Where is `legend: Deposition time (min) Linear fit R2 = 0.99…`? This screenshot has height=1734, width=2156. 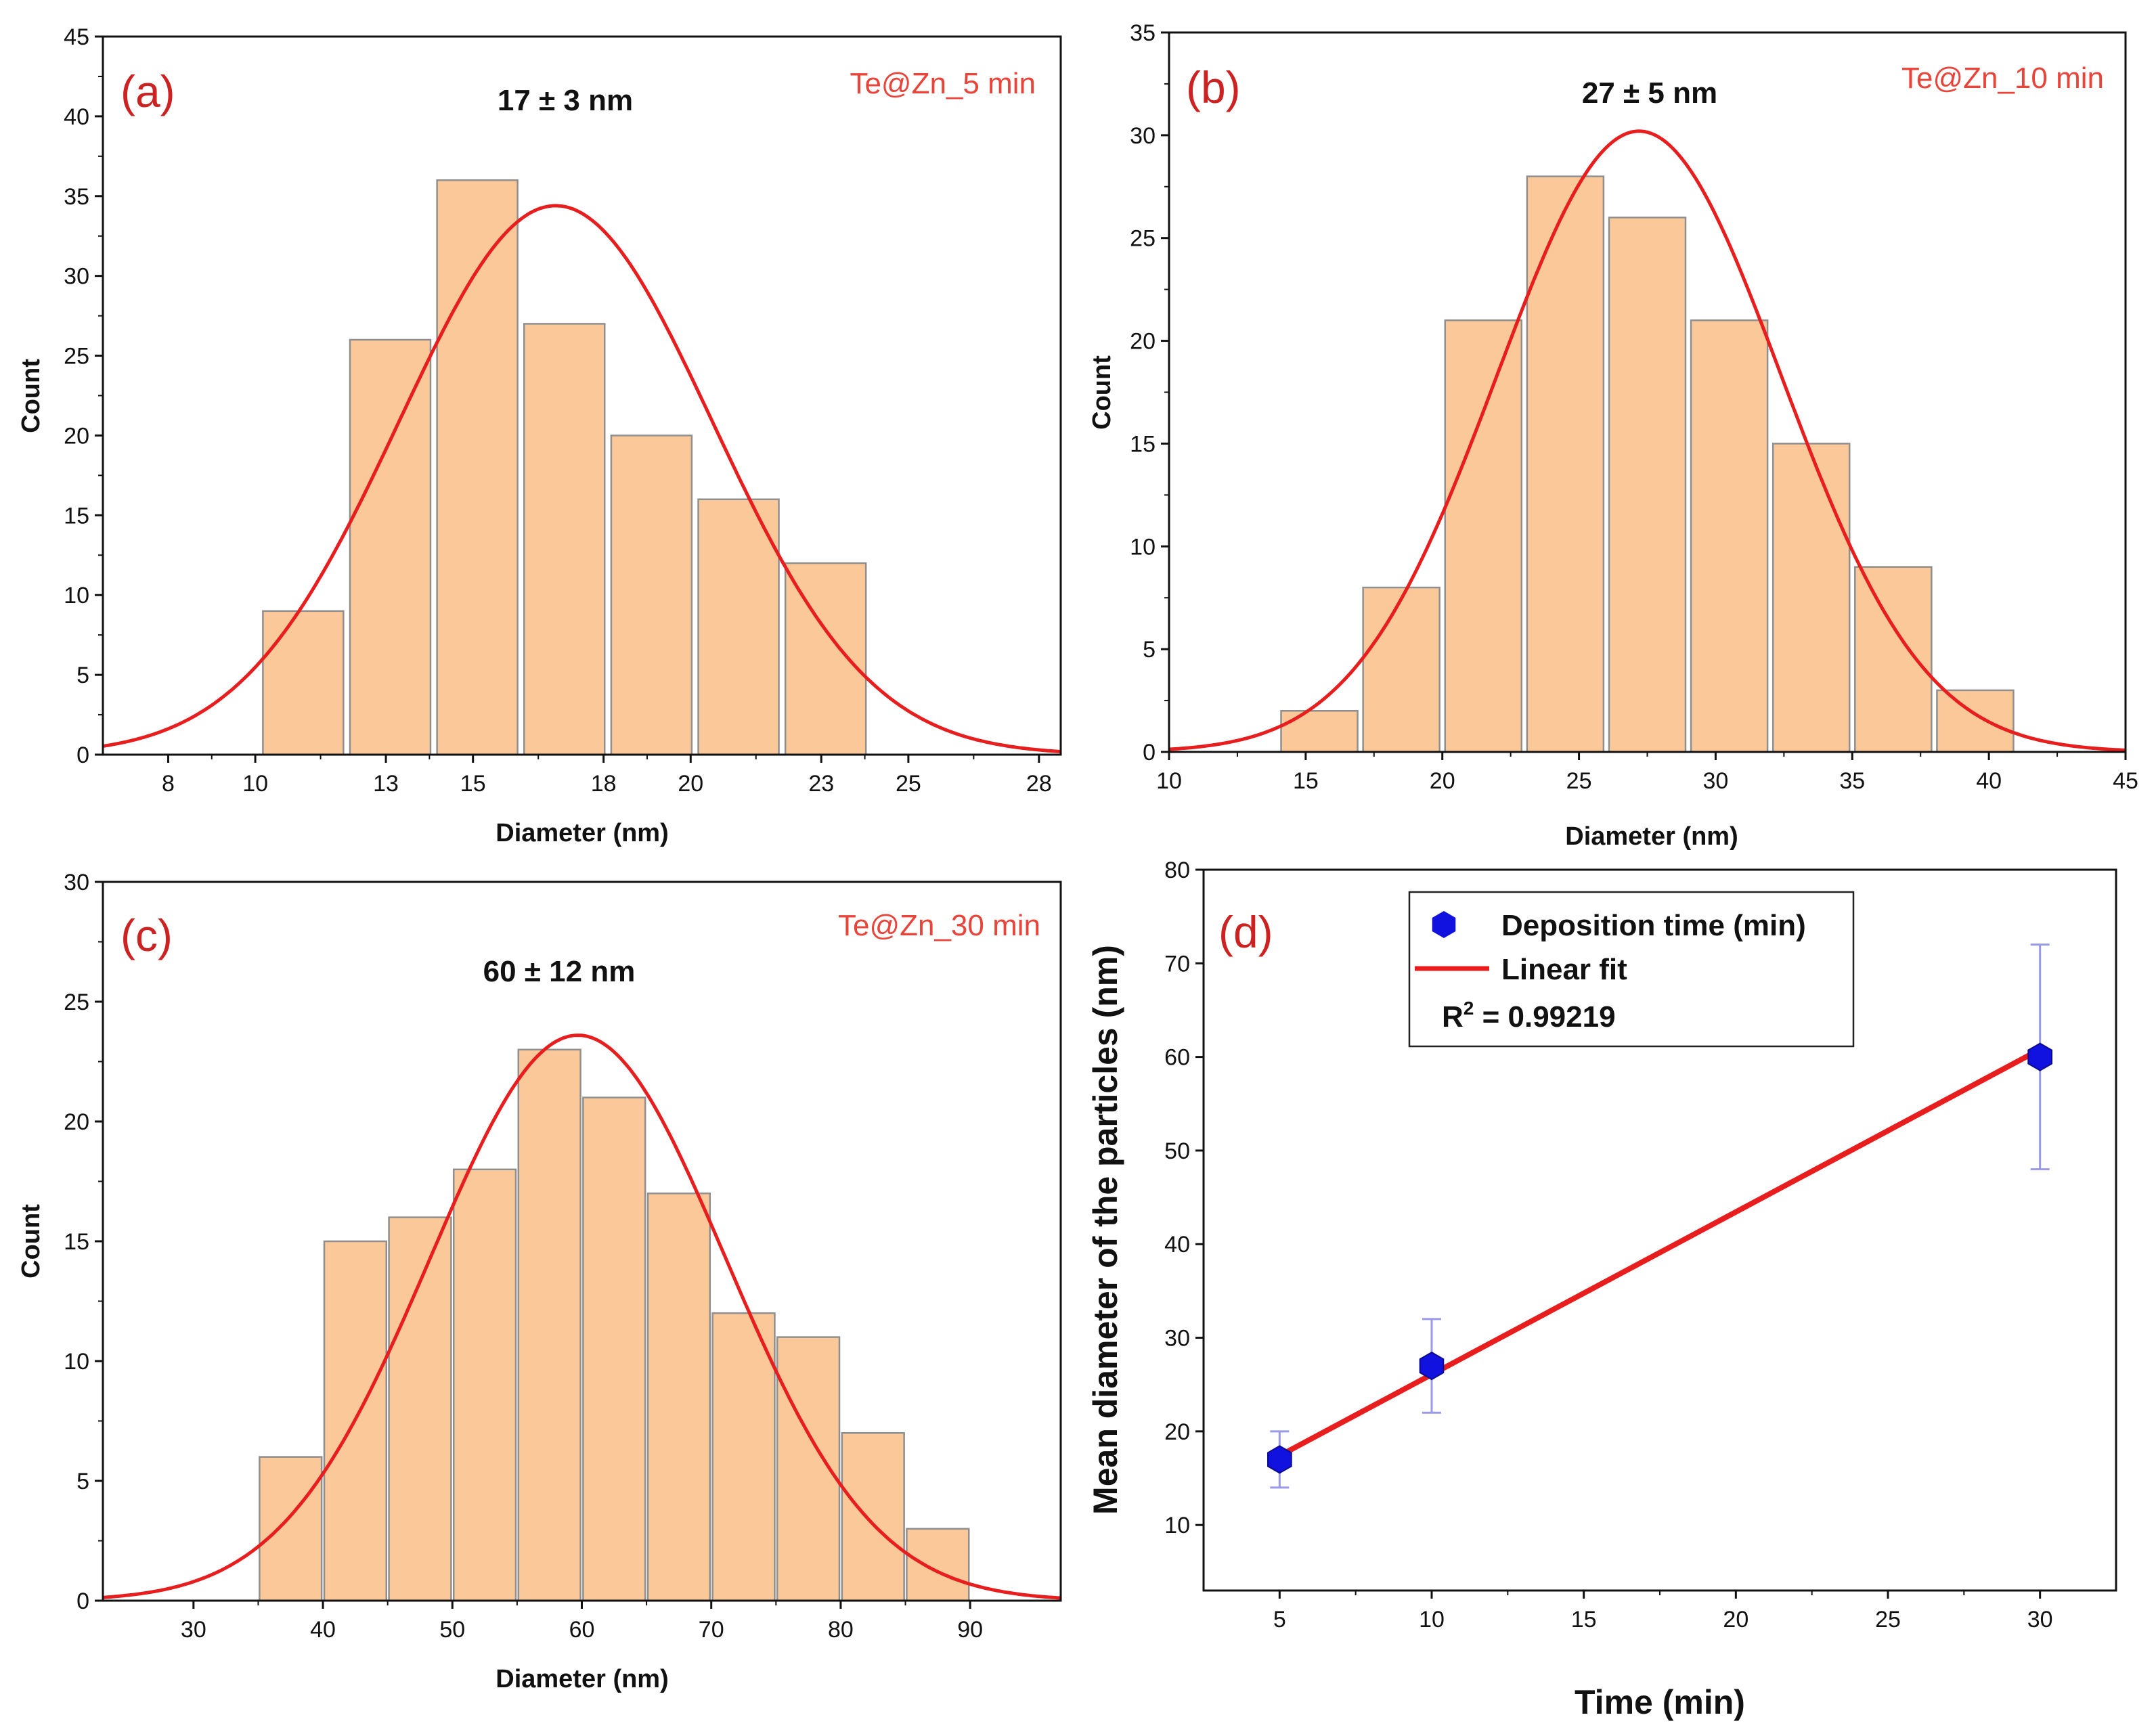
legend: Deposition time (min) Linear fit R2 = 0.99… is located at coordinates (1631, 969).